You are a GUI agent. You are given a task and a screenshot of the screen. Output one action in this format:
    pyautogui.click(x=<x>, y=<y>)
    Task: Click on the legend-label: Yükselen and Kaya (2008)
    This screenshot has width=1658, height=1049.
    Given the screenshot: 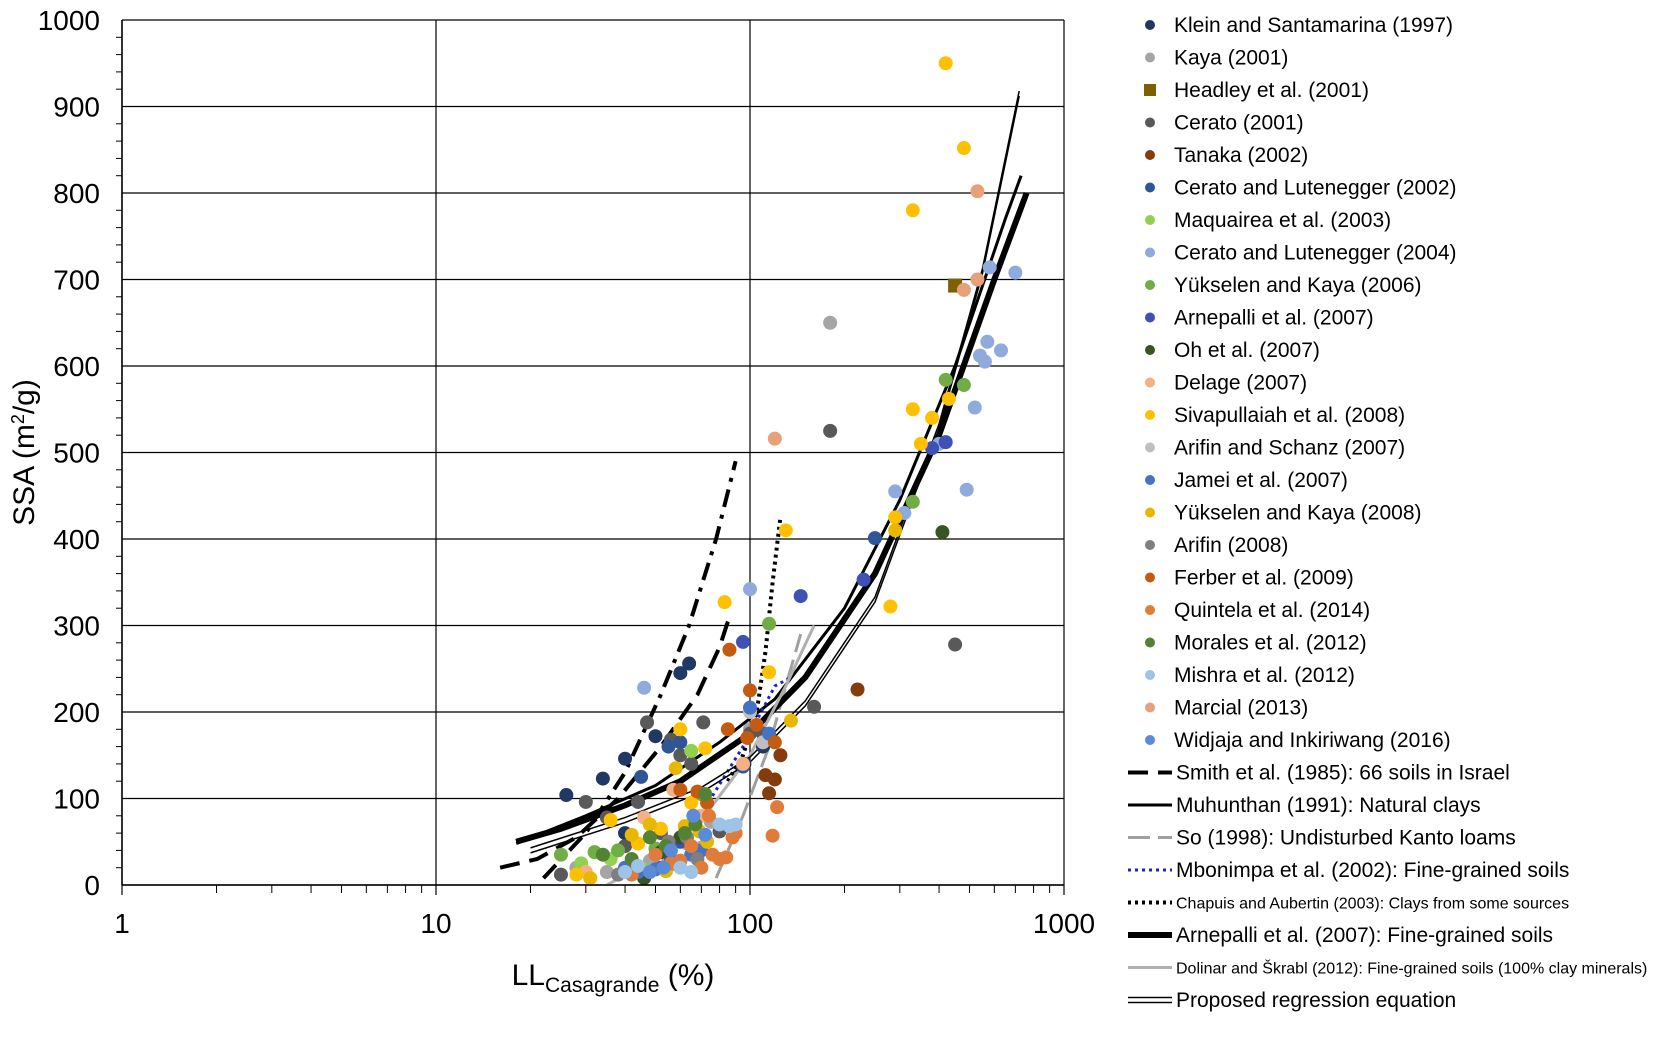 What is the action you would take?
    pyautogui.click(x=1298, y=513)
    